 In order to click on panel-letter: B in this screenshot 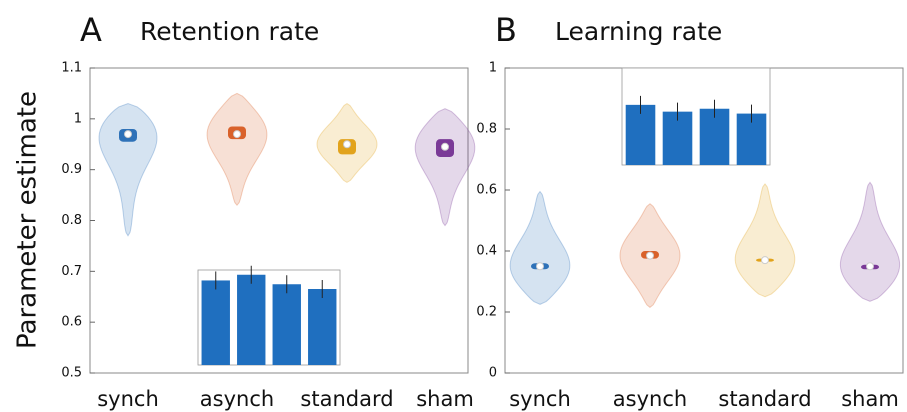, I will do `click(506, 30)`.